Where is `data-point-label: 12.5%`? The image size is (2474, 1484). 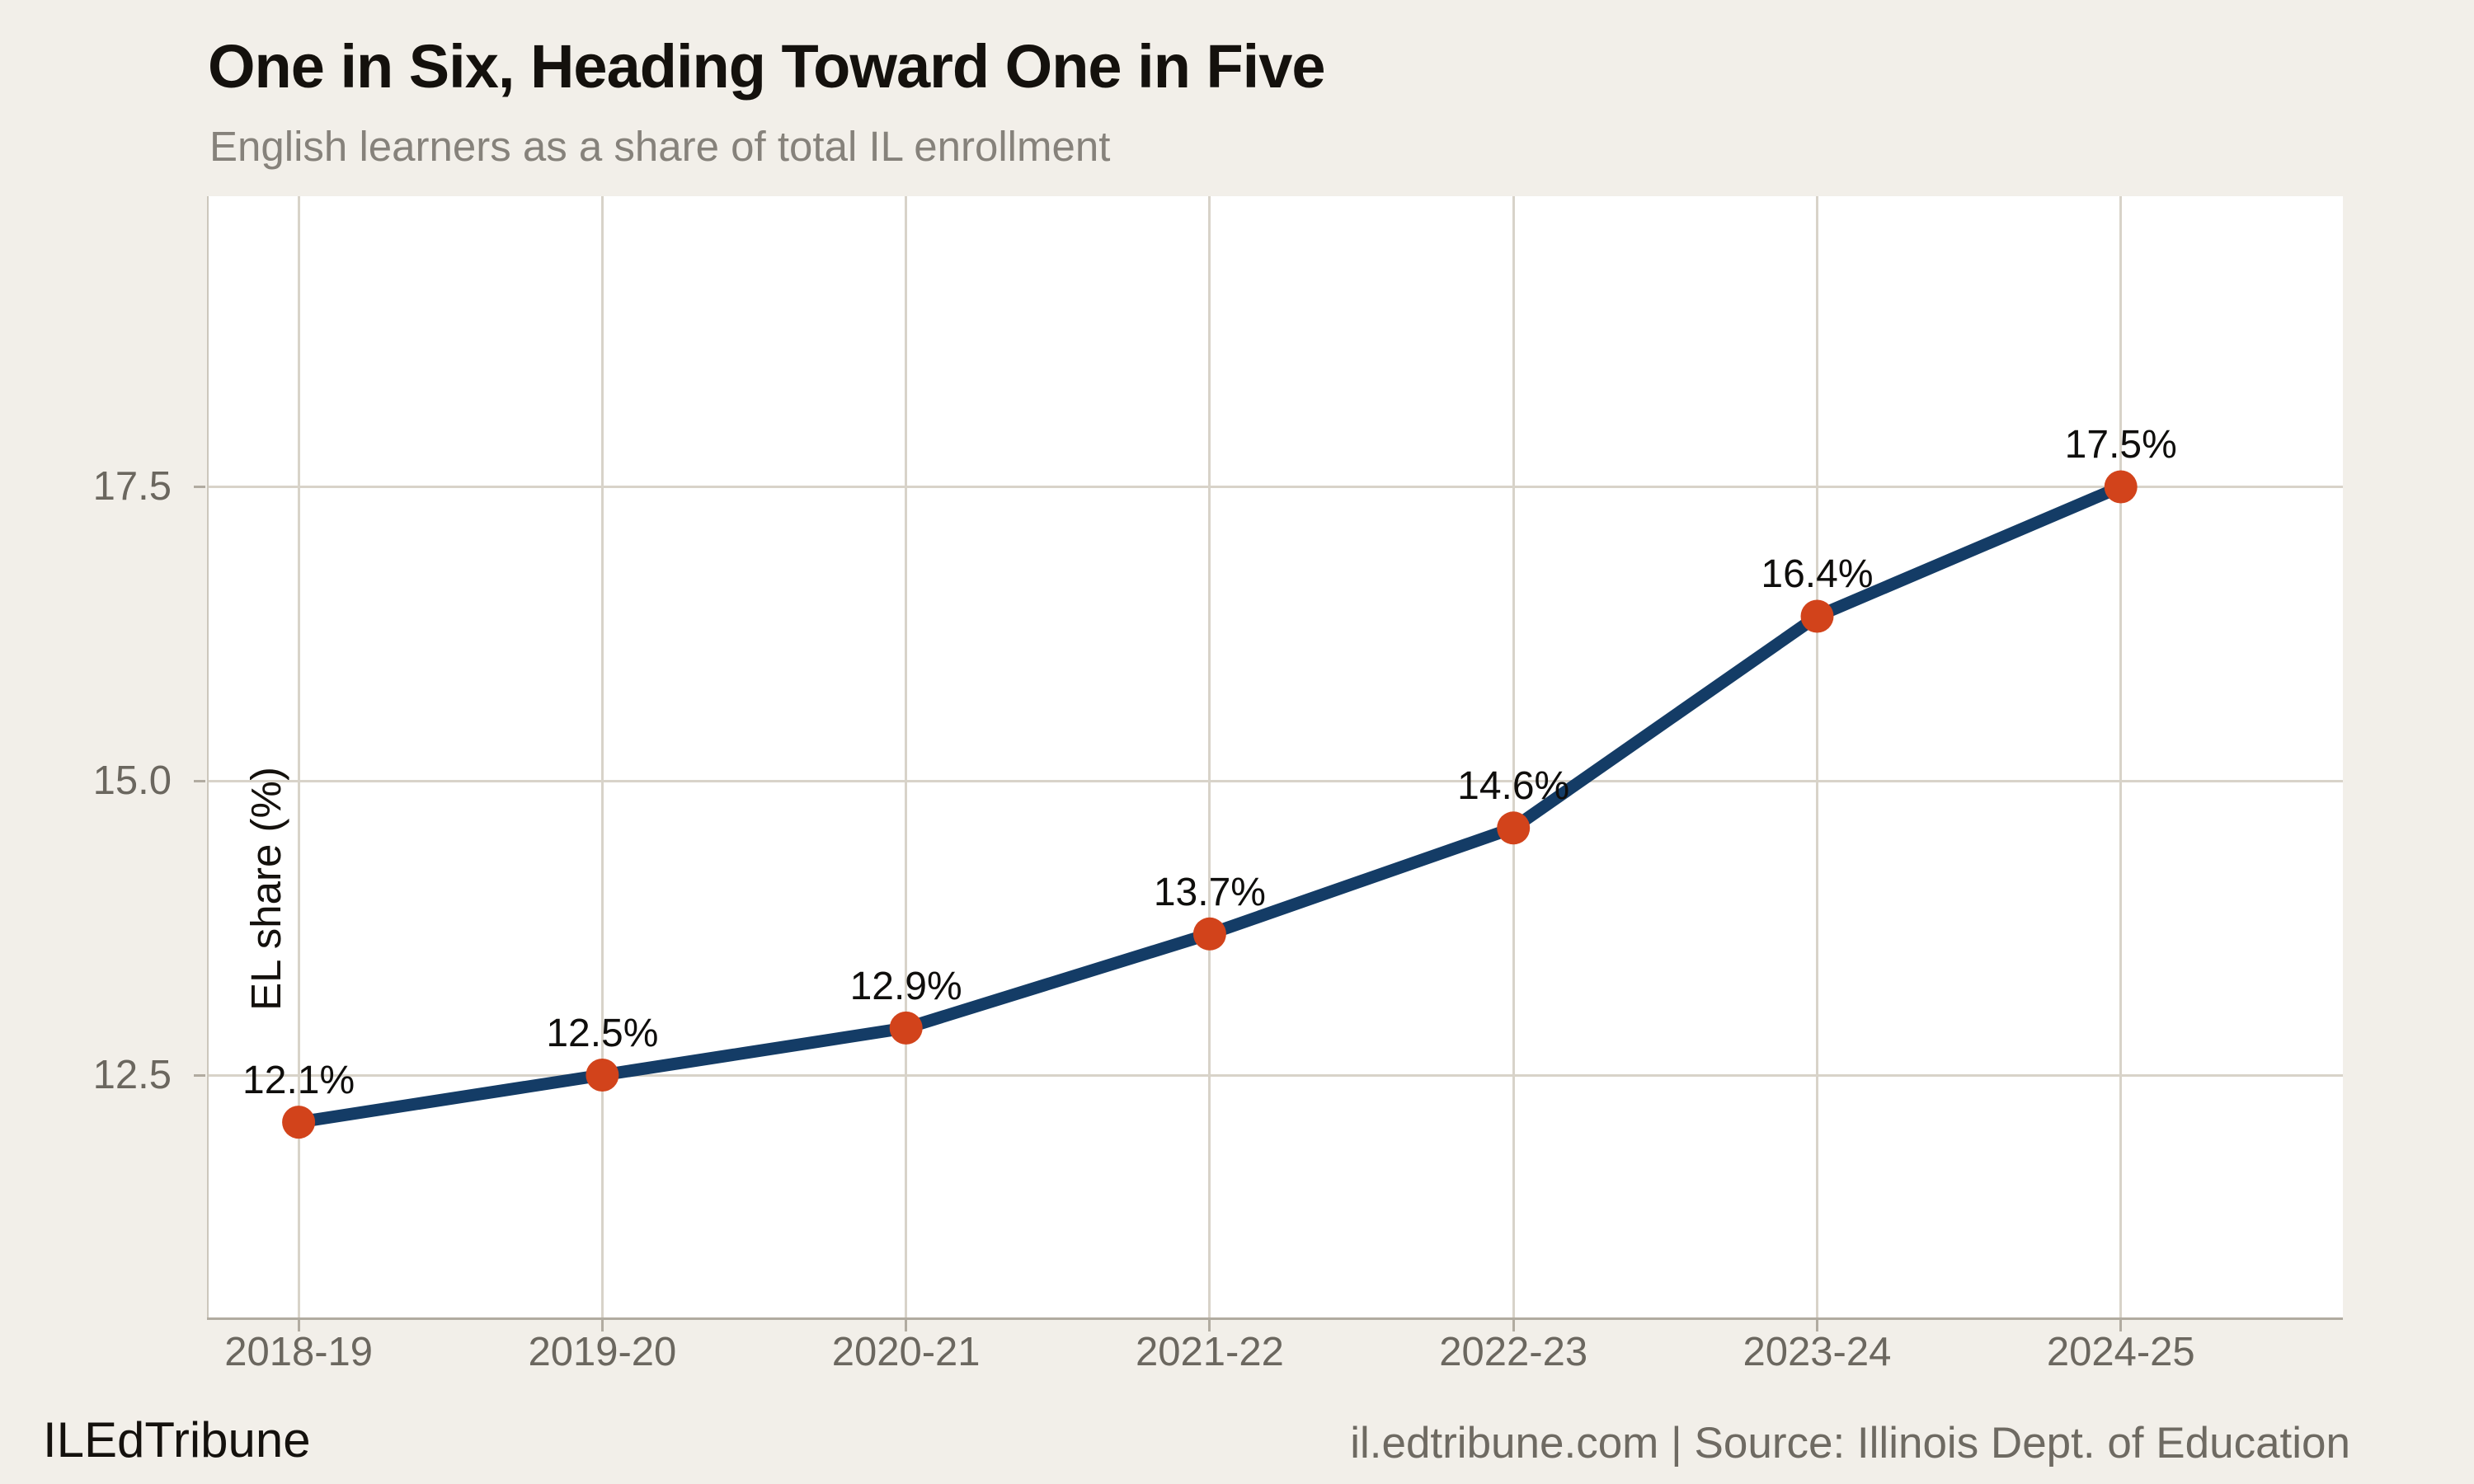
data-point-label: 12.5% is located at coordinates (602, 1034).